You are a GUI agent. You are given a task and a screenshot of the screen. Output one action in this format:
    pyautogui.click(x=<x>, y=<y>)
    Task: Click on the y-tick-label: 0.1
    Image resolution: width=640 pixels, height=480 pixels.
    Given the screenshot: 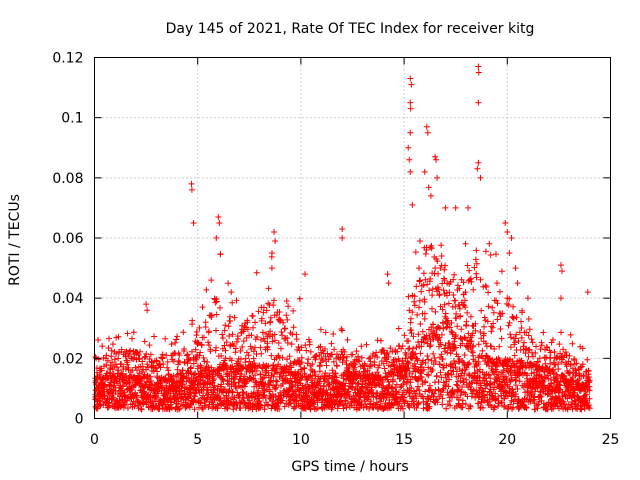 What is the action you would take?
    pyautogui.click(x=72, y=119)
    